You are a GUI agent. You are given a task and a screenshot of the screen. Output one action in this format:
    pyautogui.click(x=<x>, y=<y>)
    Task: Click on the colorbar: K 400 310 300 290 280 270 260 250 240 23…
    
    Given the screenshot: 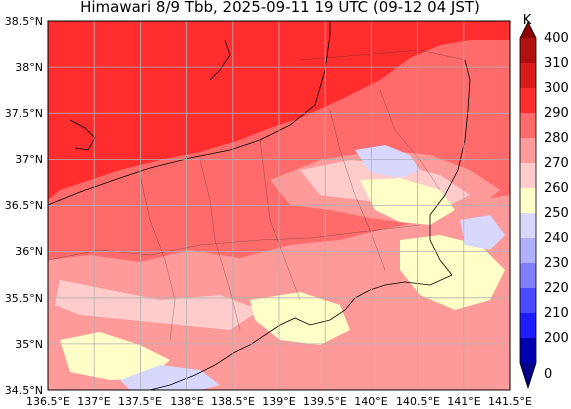 What is the action you would take?
    pyautogui.click(x=544, y=201)
    